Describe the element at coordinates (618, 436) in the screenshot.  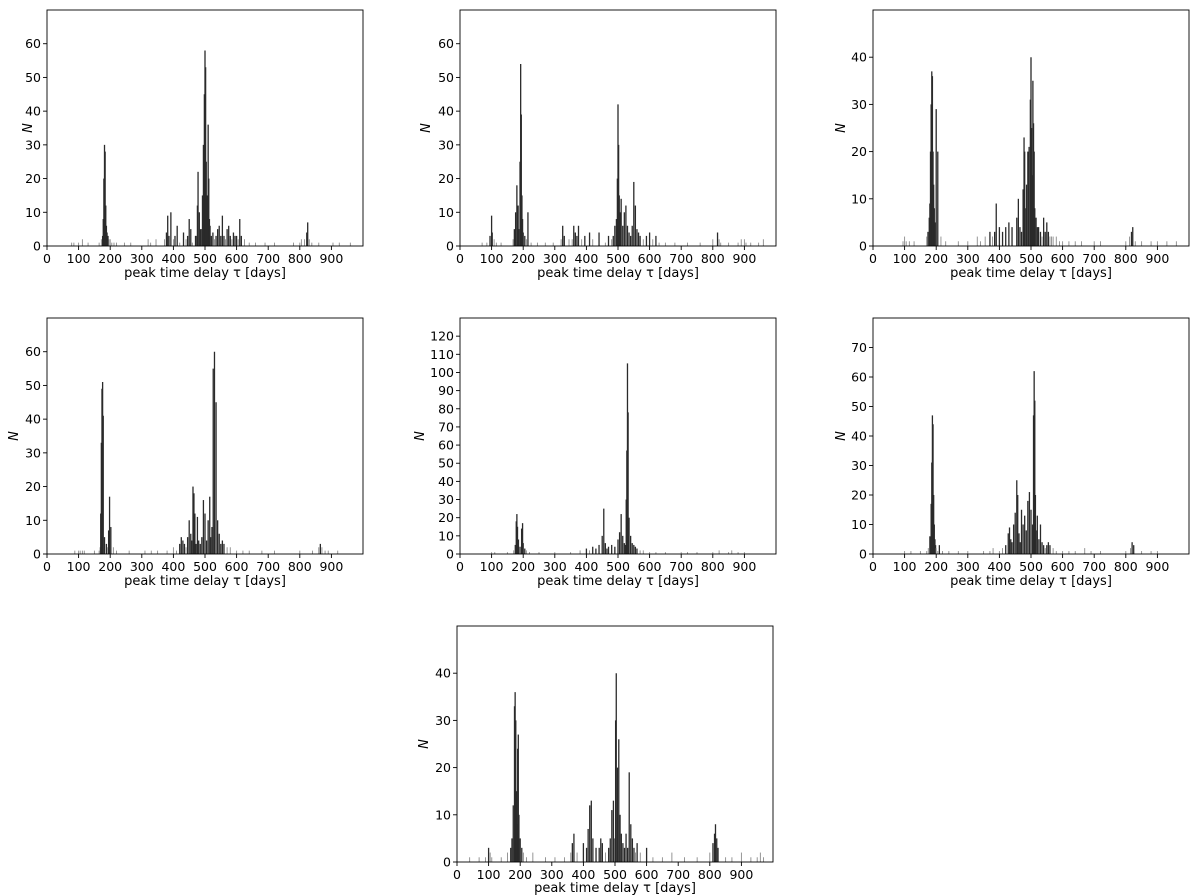
I see `axes-frame` at that location.